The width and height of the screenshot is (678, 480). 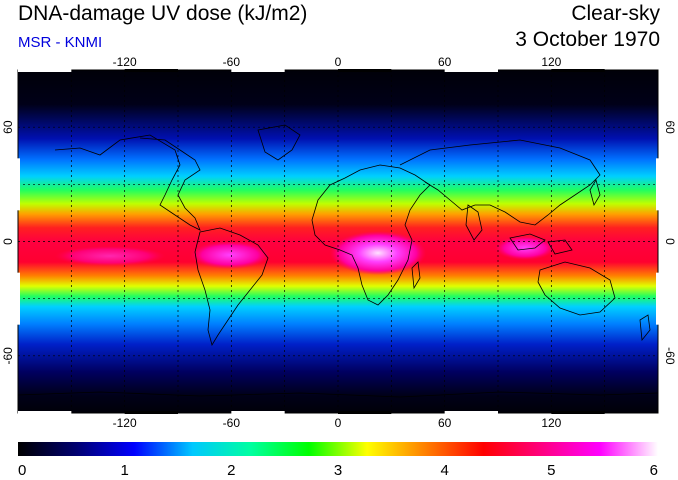 What do you see at coordinates (232, 423) in the screenshot?
I see `lon-tick-label-bottom: -60` at bounding box center [232, 423].